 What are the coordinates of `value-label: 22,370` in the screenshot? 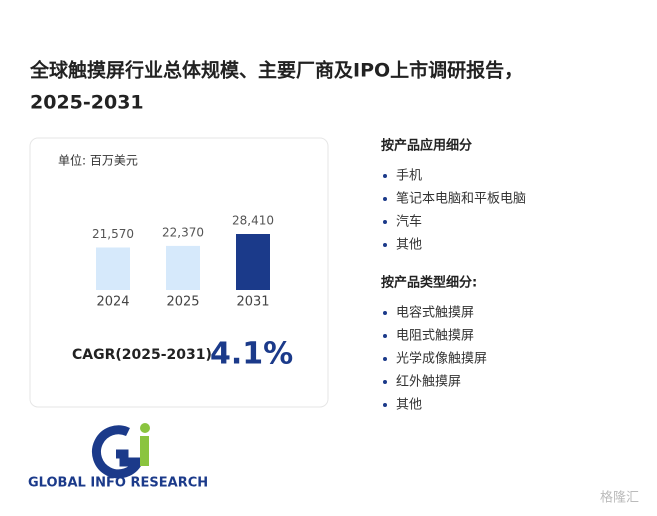 It's located at (183, 232).